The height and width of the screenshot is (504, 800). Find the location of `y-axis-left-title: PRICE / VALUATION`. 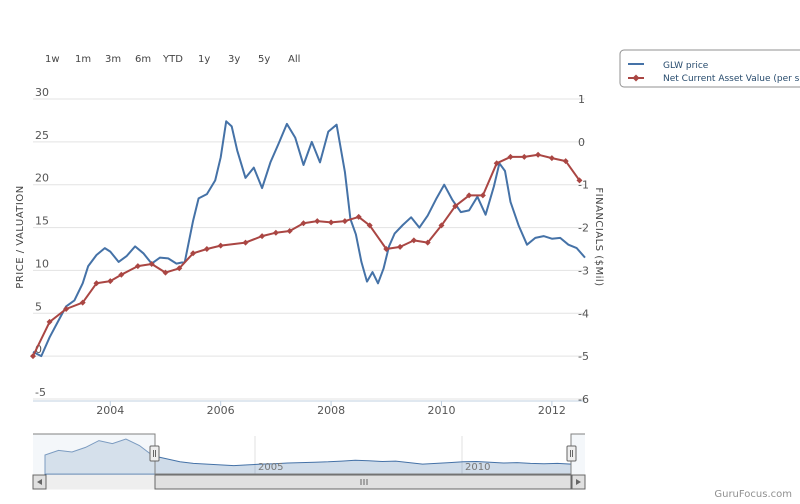

y-axis-left-title: PRICE / VALUATION is located at coordinates (20, 236).